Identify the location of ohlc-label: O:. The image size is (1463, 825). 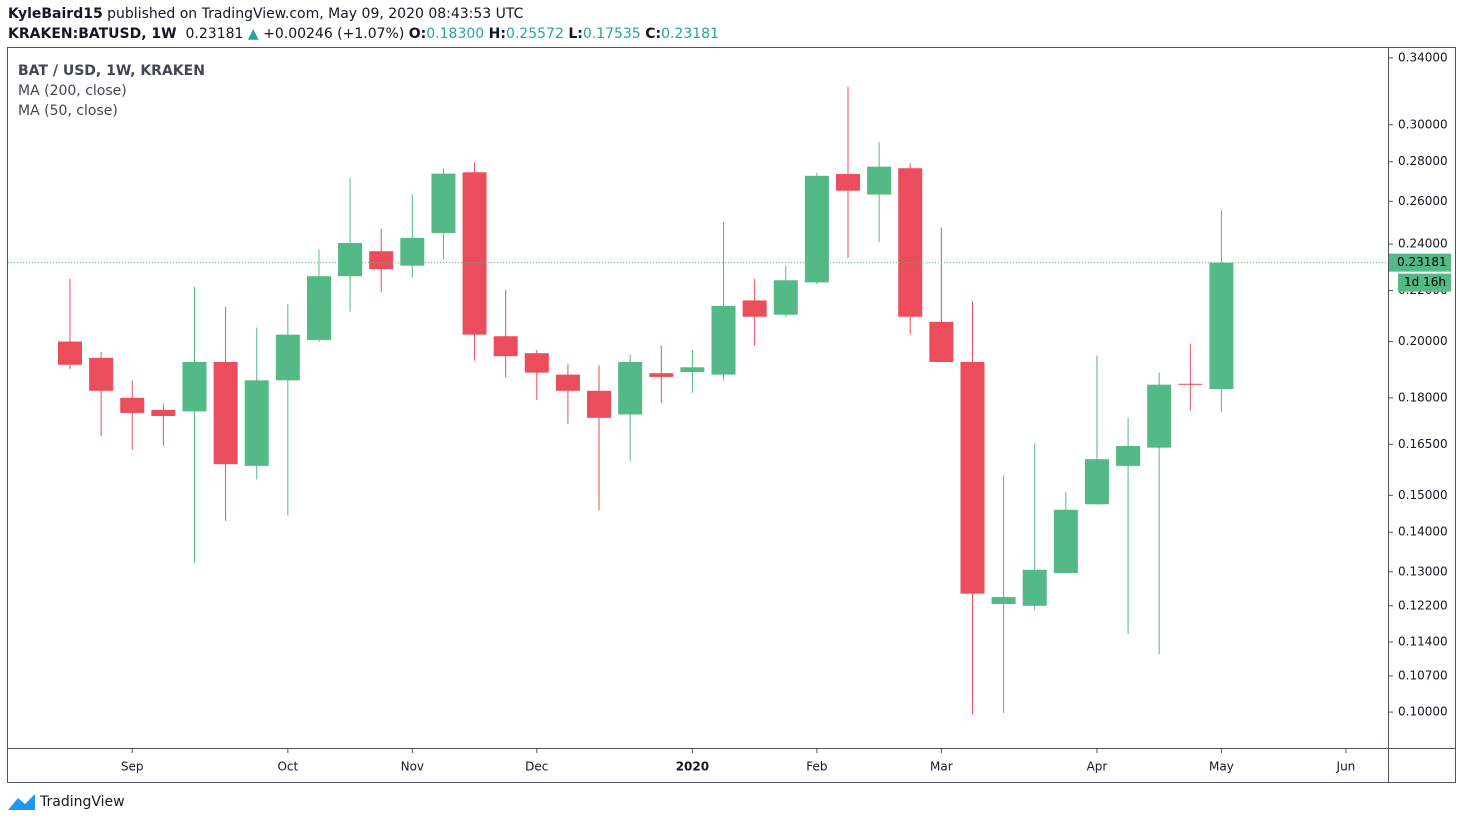
(417, 34).